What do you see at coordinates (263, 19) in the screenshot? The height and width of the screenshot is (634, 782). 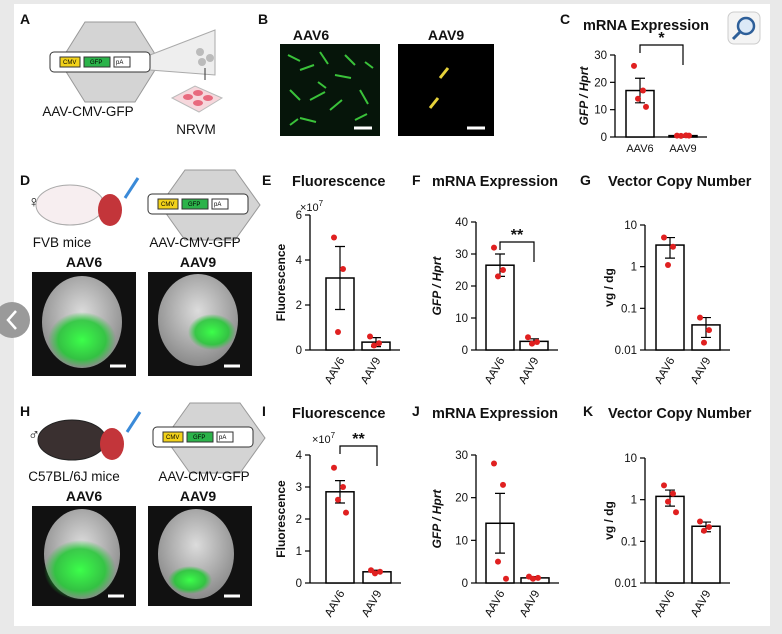 I see `panel-letter: B` at bounding box center [263, 19].